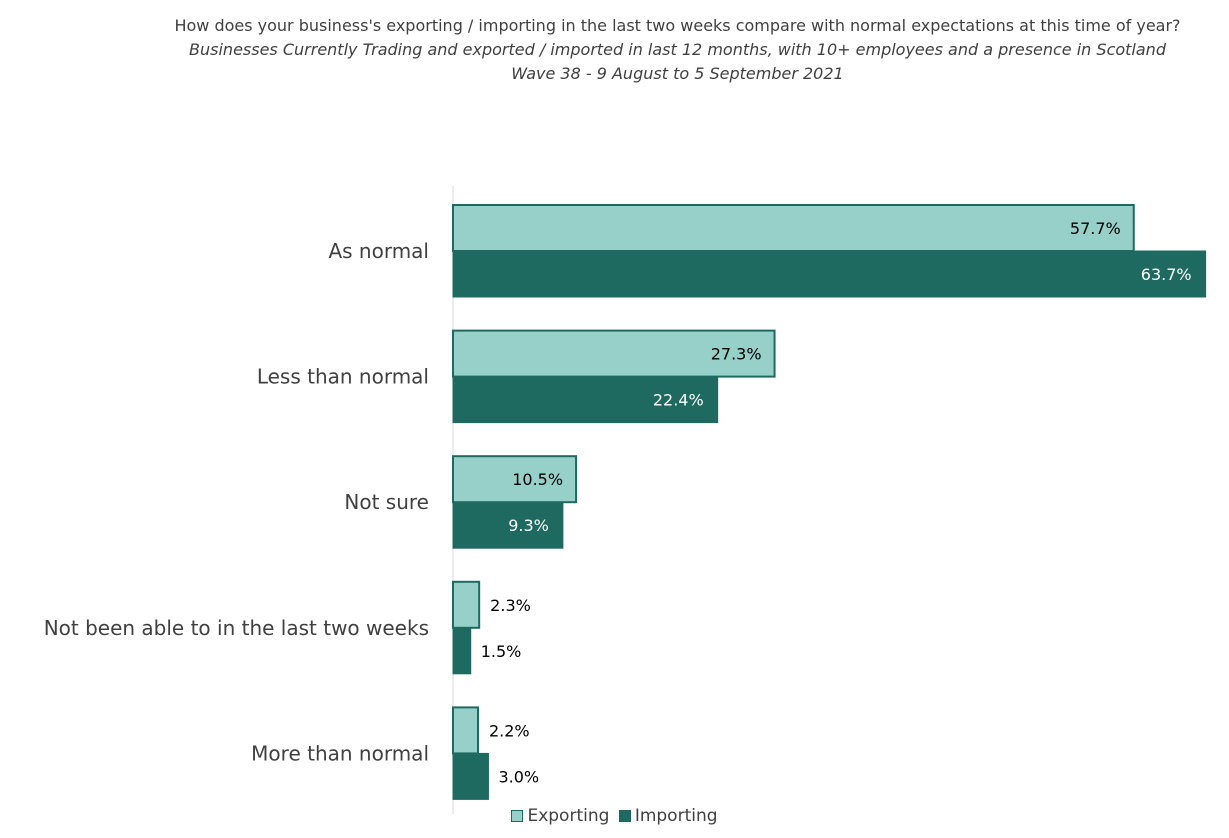 This screenshot has width=1229, height=838. I want to click on bar-importing-less-than-normal, so click(585, 400).